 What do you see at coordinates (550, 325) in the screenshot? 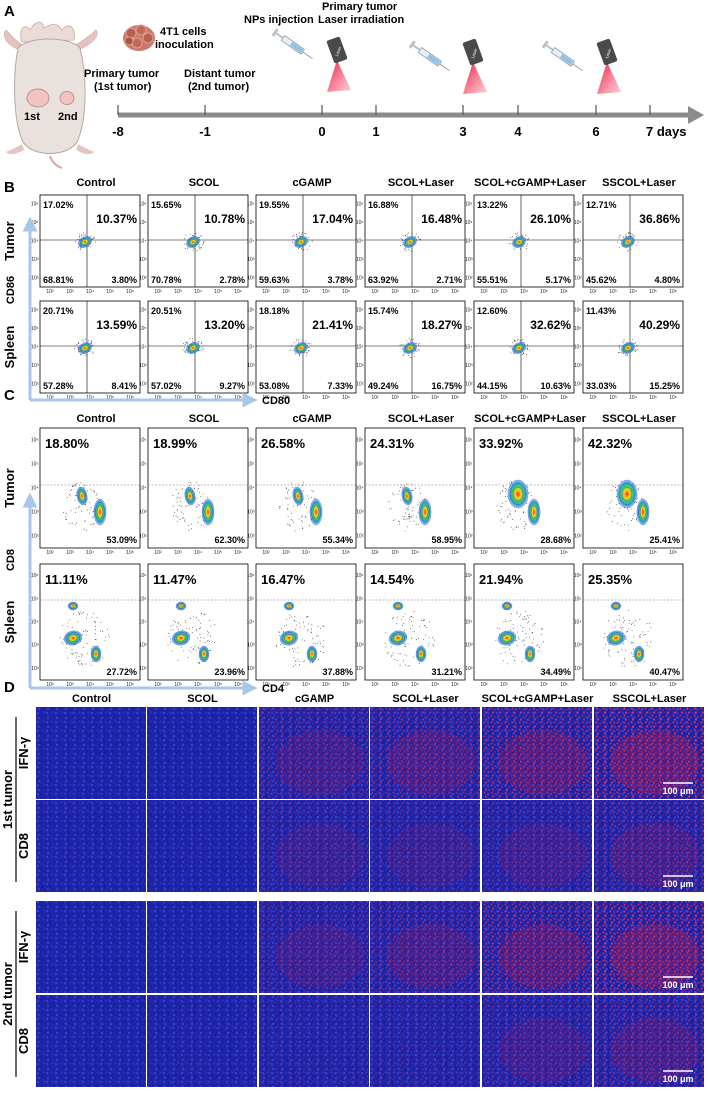
I see `quadrant-ur: 32.62%` at bounding box center [550, 325].